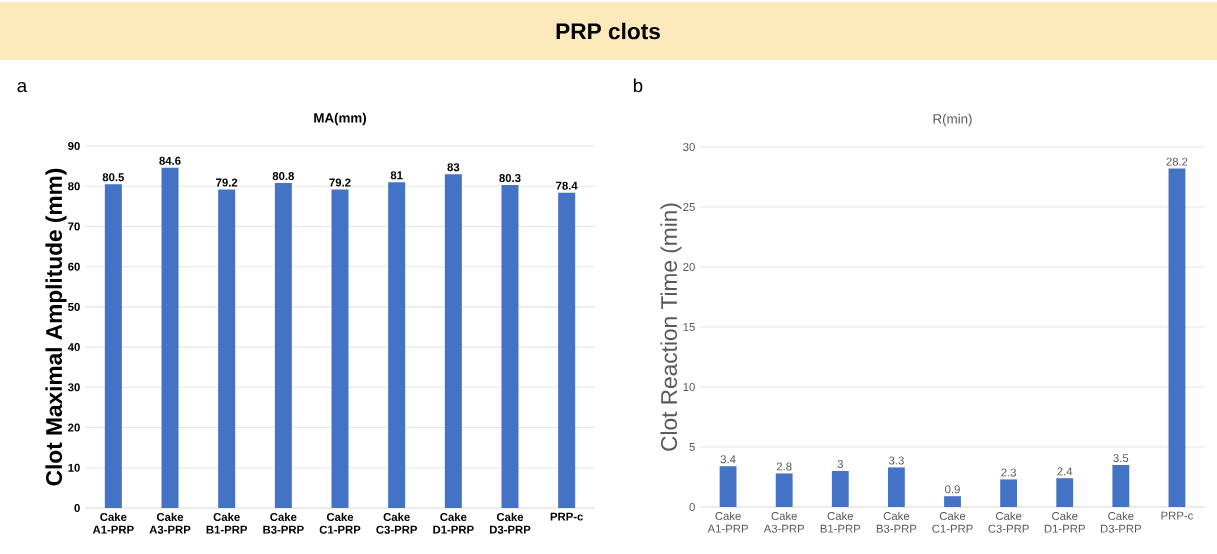  Describe the element at coordinates (56, 327) in the screenshot. I see `y-axis-title: Clot Maximal Amplitude (mm)` at that location.